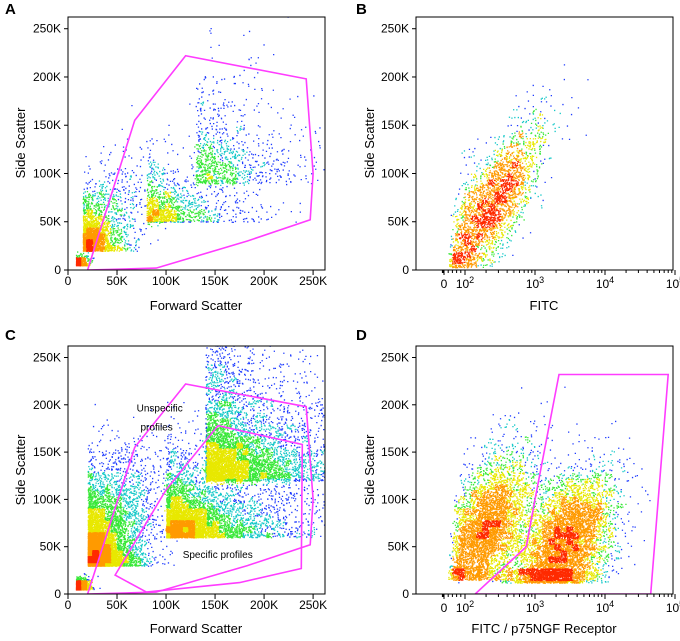  What do you see at coordinates (196, 279) in the screenshot?
I see `panel-a-x-axis: 0 50K 100K 150K 200K 250K` at bounding box center [196, 279].